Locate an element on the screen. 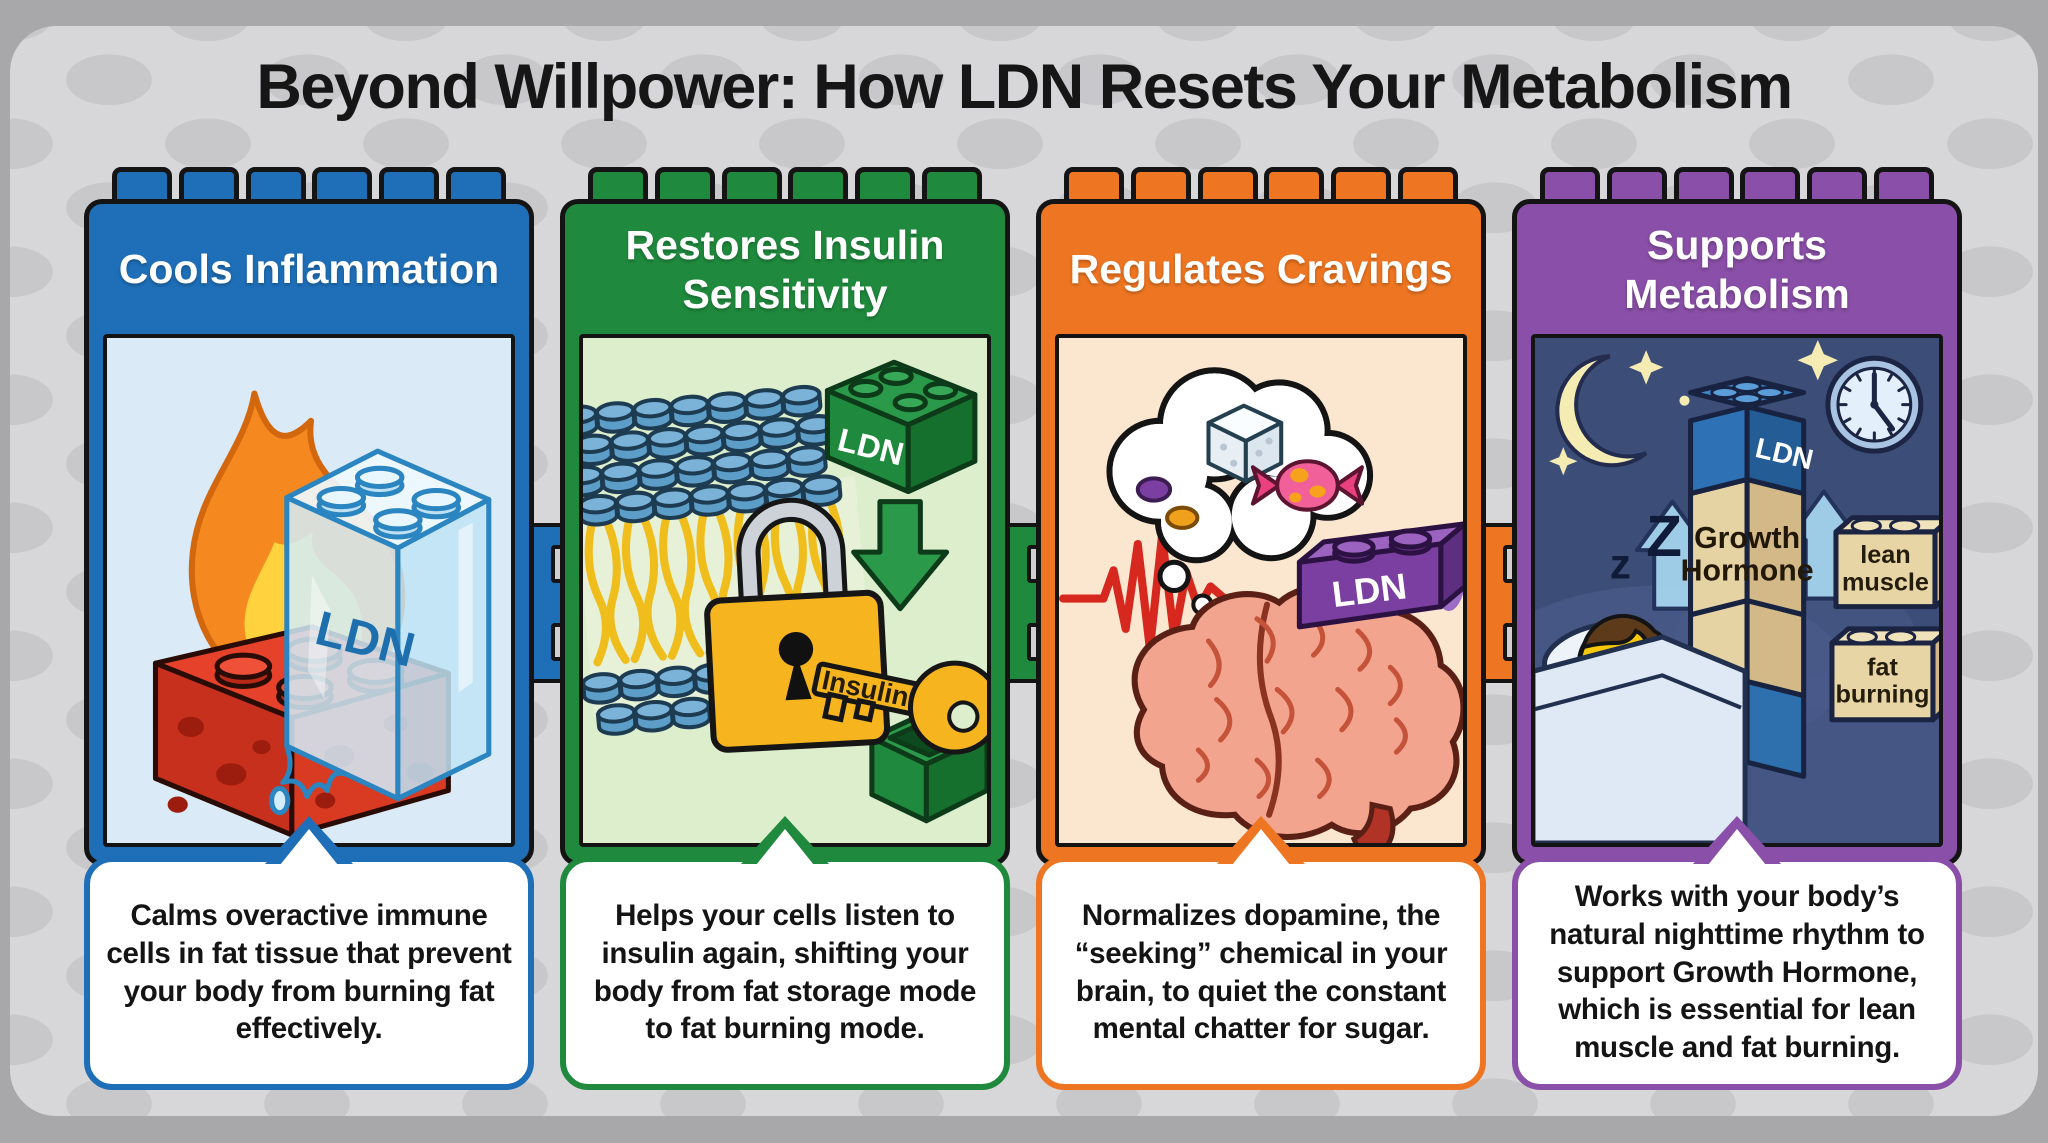 The image size is (2048, 1143). panel-brick: Cools Inflammation is located at coordinates (309, 532).